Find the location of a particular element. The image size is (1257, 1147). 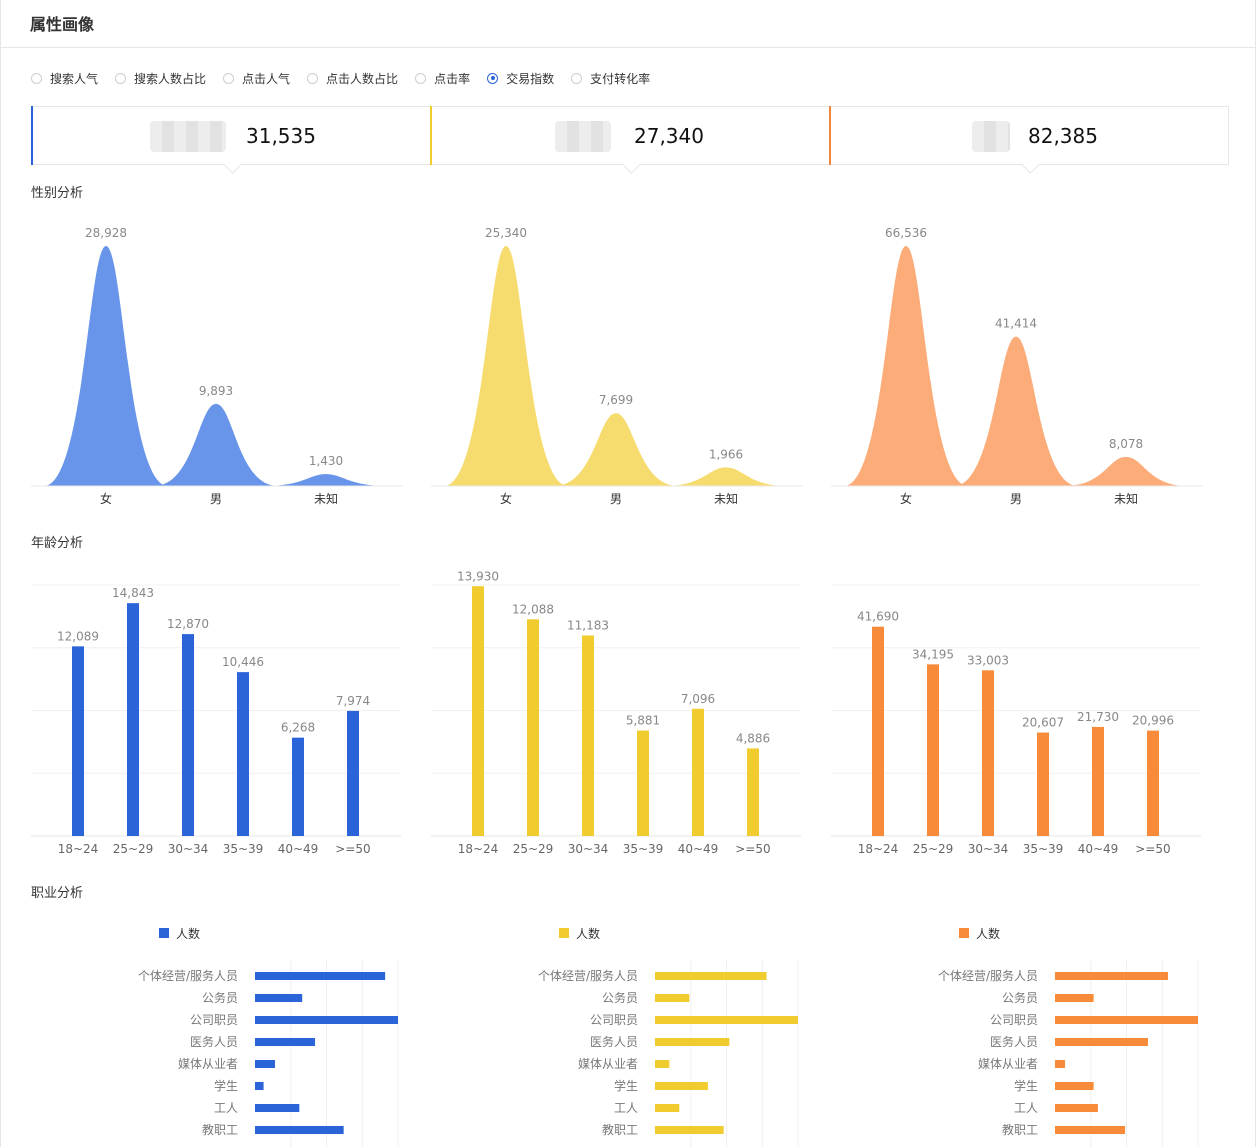

radio-click-popularity: 点击人气 is located at coordinates (256, 78).